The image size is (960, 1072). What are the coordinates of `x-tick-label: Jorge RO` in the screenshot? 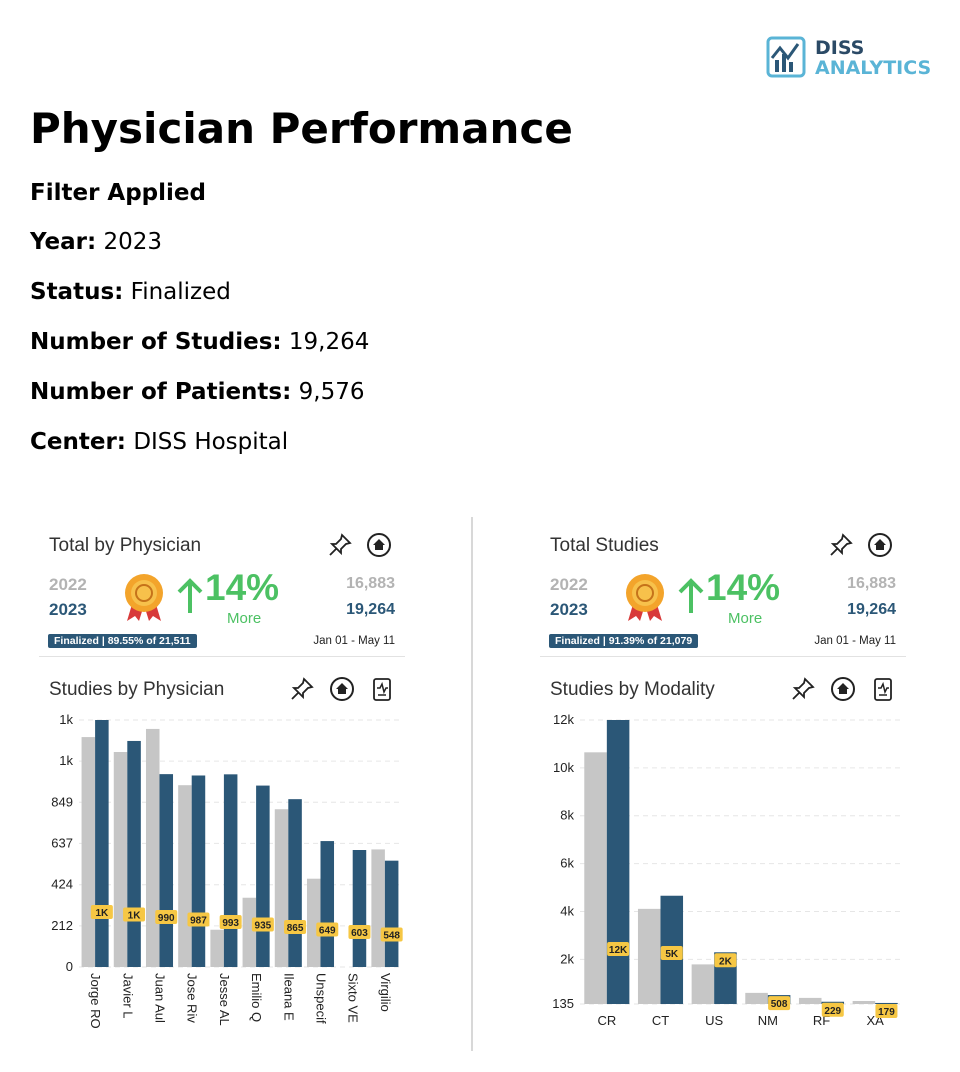 It's located at (95, 1001).